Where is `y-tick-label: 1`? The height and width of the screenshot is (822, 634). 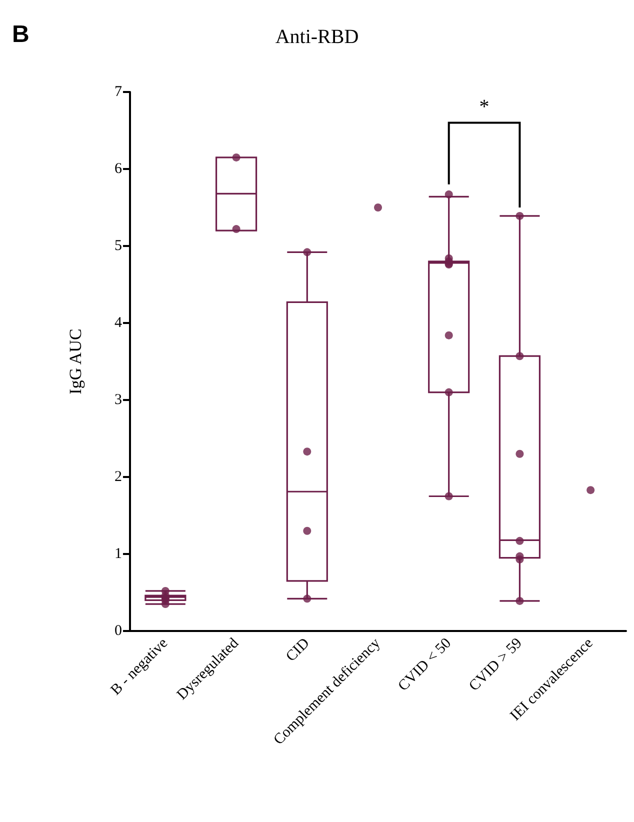
y-tick-label: 1 is located at coordinates (118, 554).